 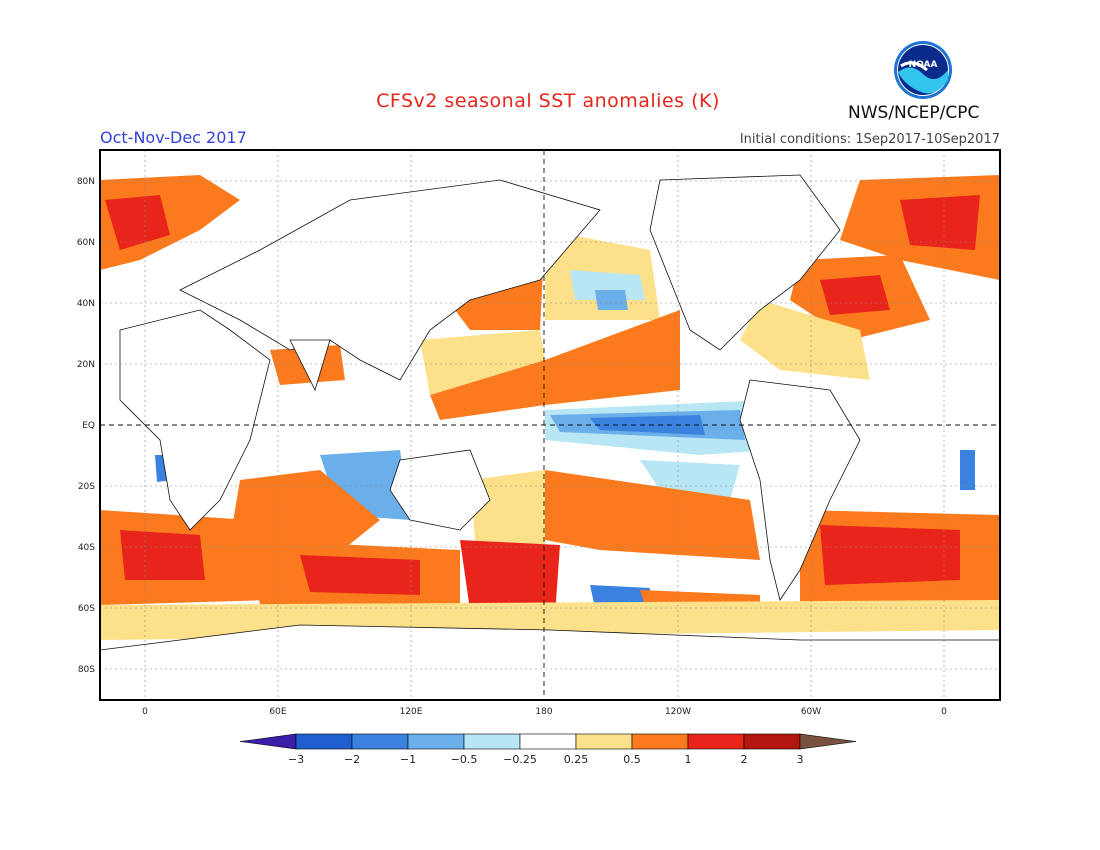 I want to click on lat-label: 20S, so click(x=86, y=487).